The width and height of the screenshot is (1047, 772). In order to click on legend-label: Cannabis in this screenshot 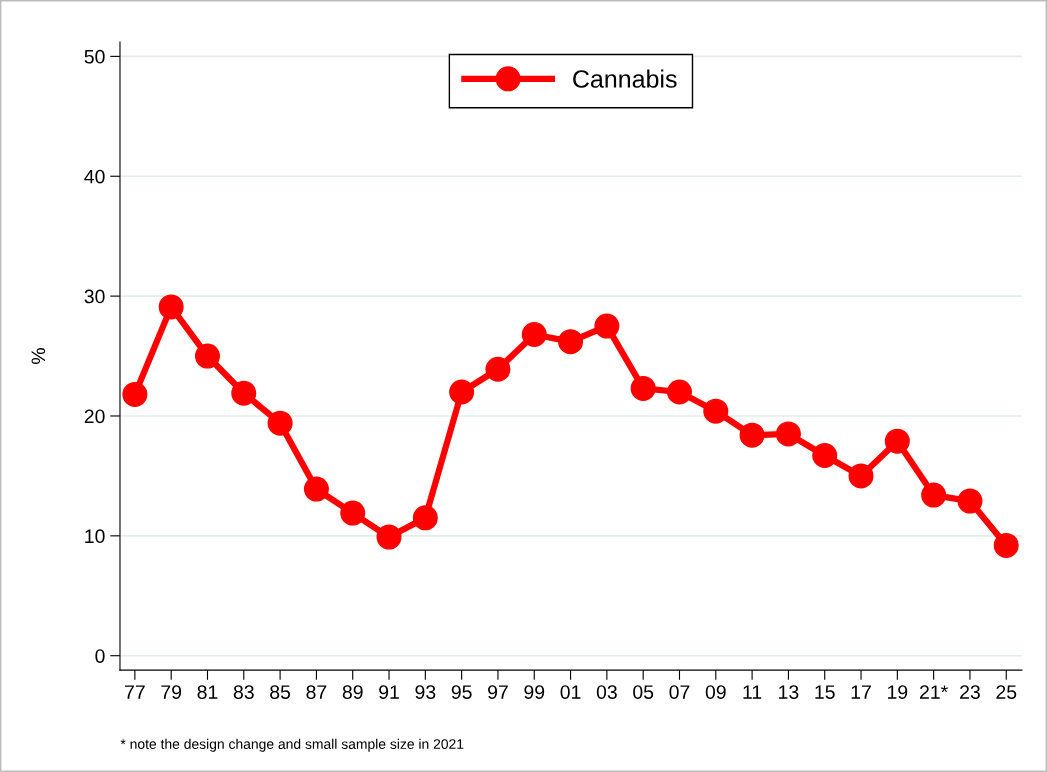, I will do `click(625, 78)`.